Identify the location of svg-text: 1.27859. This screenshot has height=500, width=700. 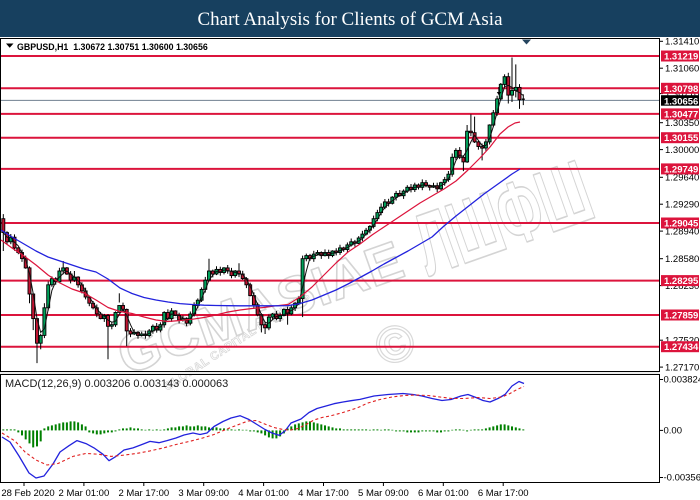
(681, 316).